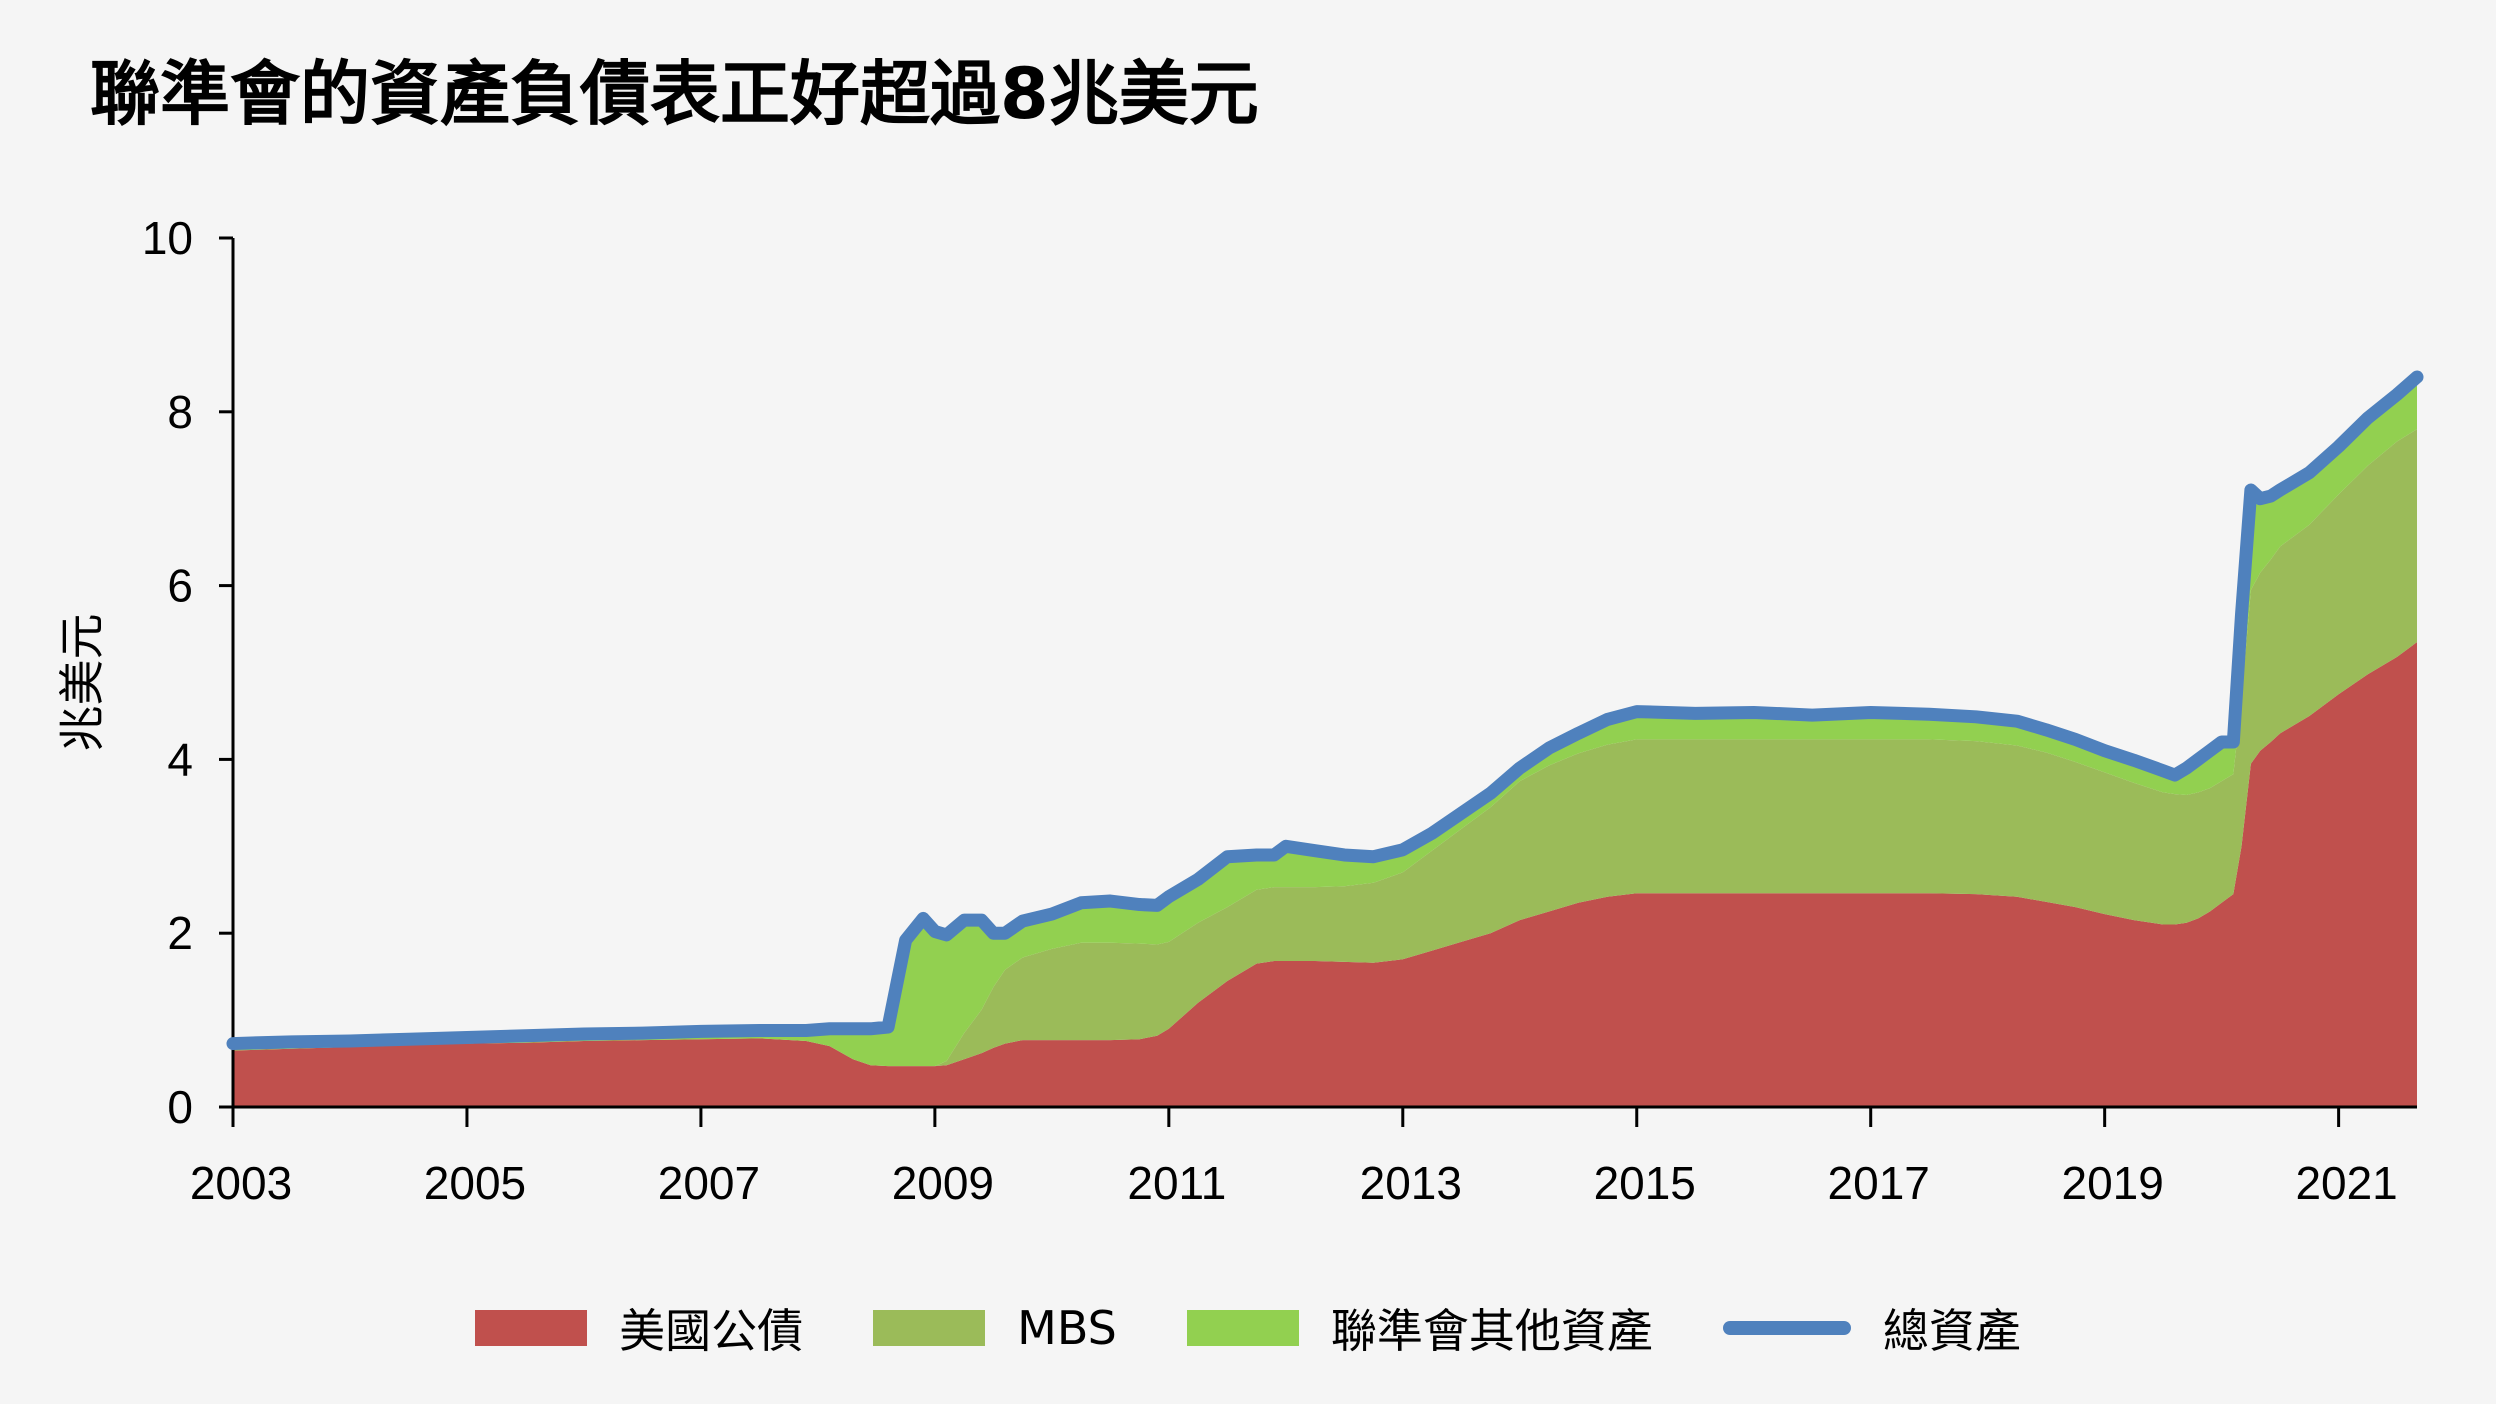 The height and width of the screenshot is (1404, 2496). What do you see at coordinates (1951, 1331) in the screenshot?
I see `legend-label-total: 總資產` at bounding box center [1951, 1331].